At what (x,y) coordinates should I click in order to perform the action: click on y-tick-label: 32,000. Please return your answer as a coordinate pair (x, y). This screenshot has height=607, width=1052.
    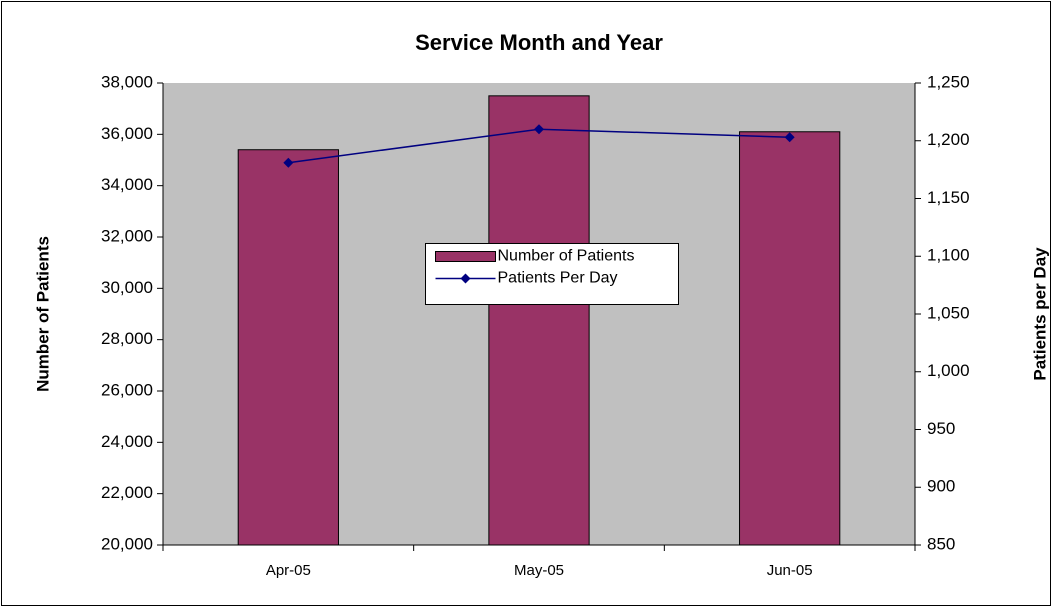
    Looking at the image, I should click on (127, 235).